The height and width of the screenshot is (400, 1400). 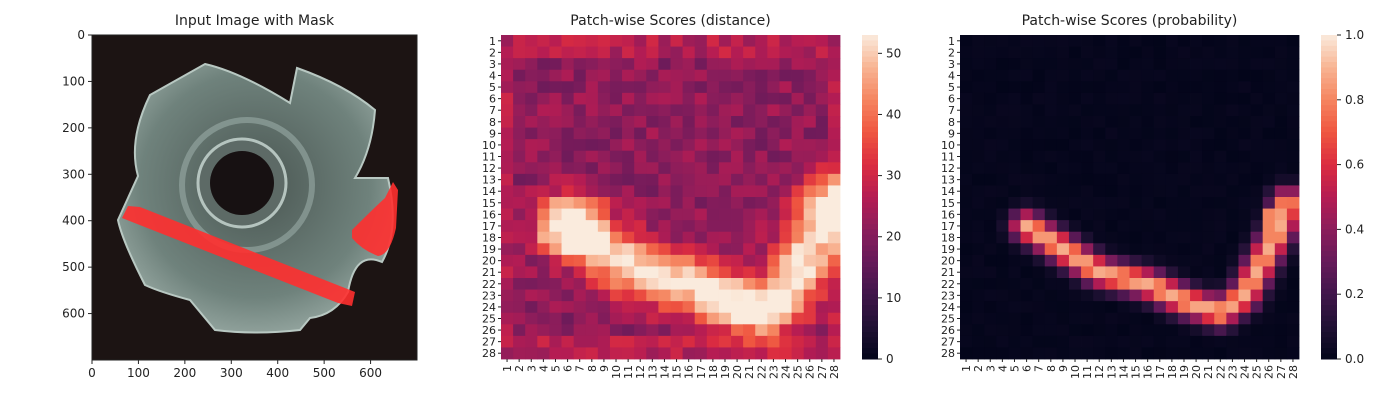 I want to click on y-tick-label: 26, so click(x=948, y=330).